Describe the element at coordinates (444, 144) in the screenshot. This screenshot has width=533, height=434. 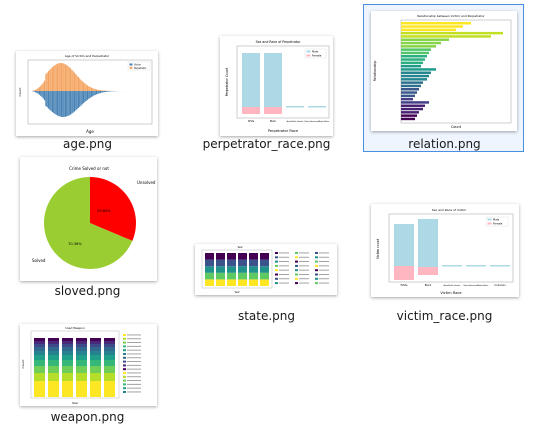
I see `file-name-relation: relation.png` at that location.